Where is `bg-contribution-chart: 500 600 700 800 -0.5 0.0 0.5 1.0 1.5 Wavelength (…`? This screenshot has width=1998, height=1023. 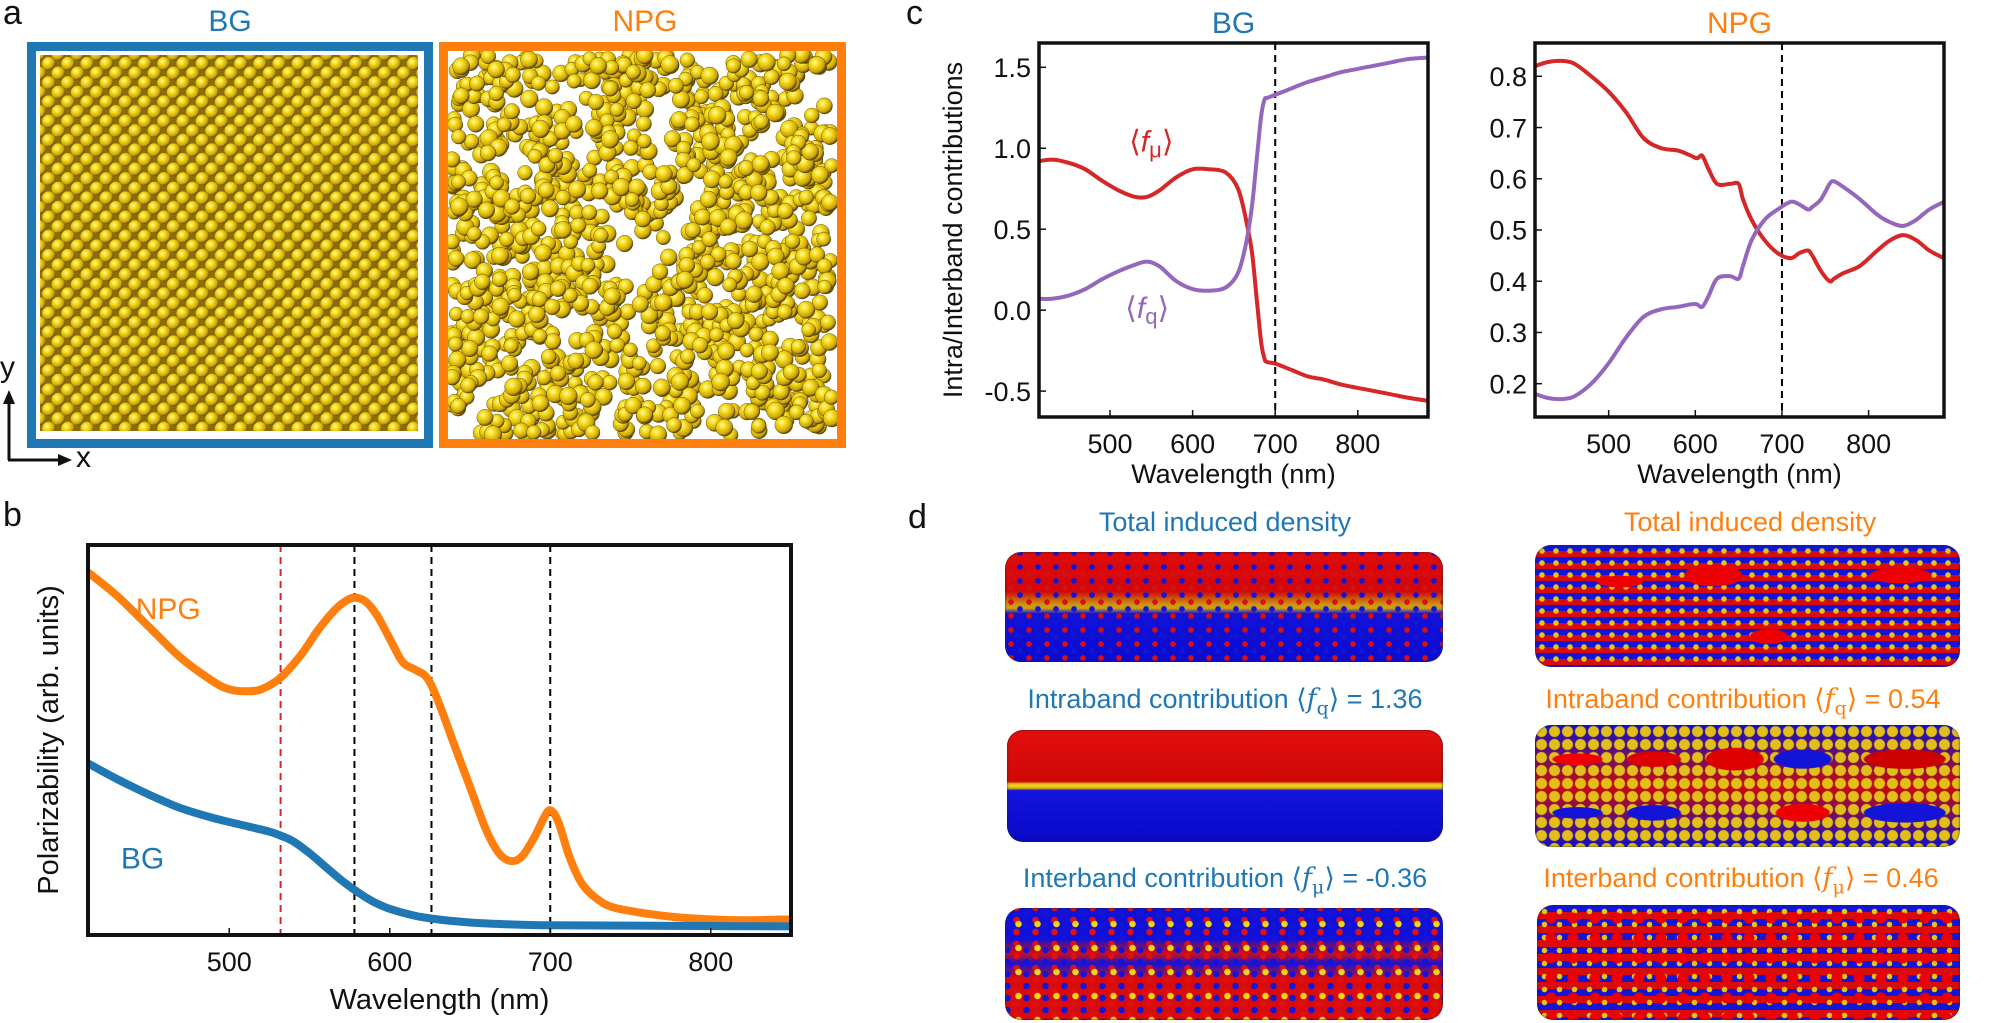
bg-contribution-chart: 500 600 700 800 -0.5 0.0 0.5 1.0 1.5 Wavelength (… is located at coordinates (1184, 248).